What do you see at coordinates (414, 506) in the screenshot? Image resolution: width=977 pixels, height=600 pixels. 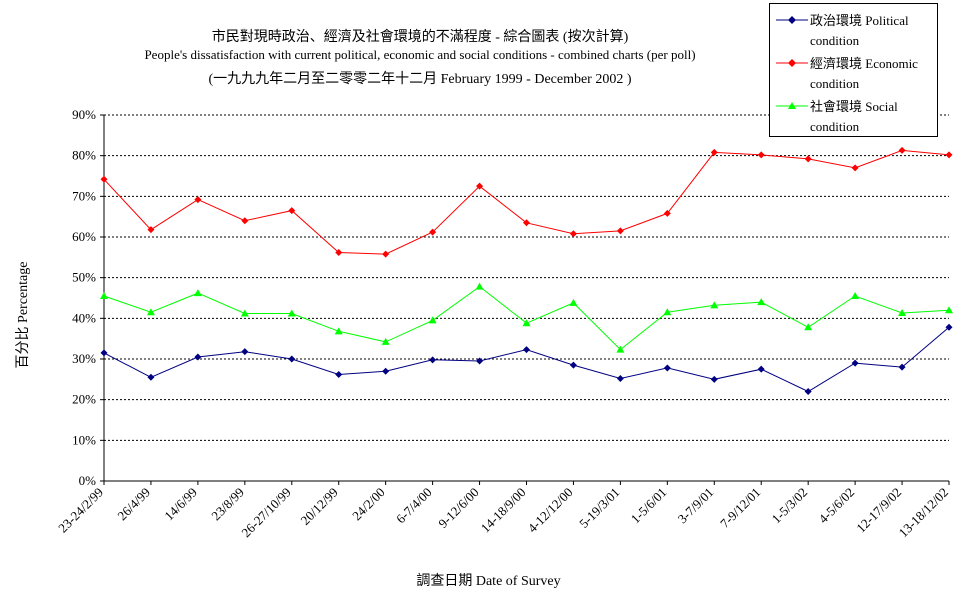 I see `x-tick-label: 6-7/4/00` at bounding box center [414, 506].